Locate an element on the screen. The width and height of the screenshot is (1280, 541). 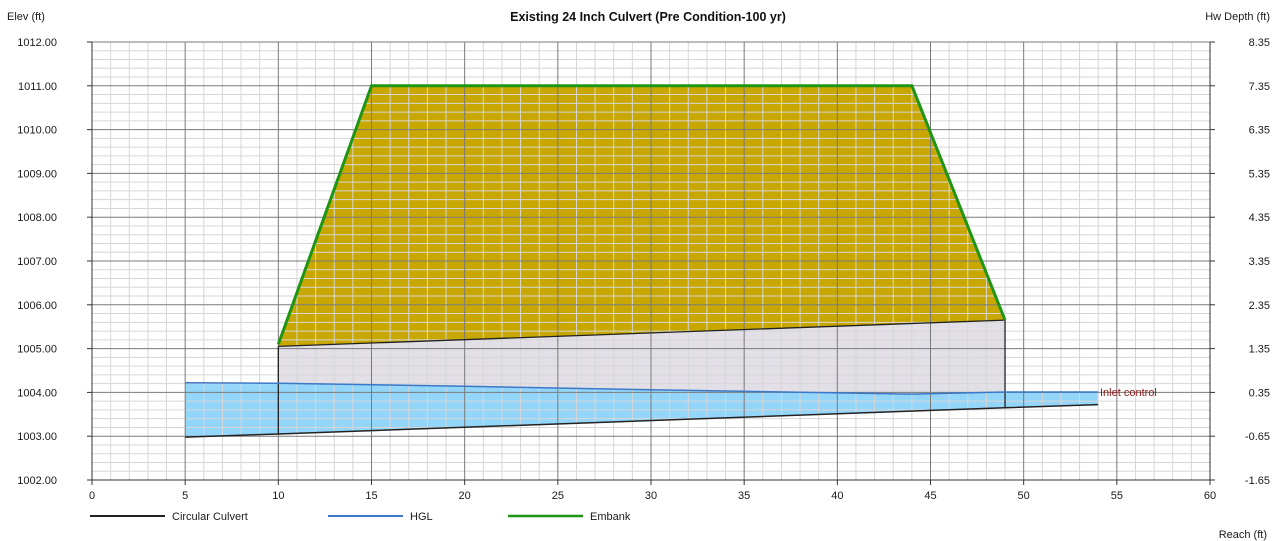
y-tick-label: 1006.00 is located at coordinates (37, 306).